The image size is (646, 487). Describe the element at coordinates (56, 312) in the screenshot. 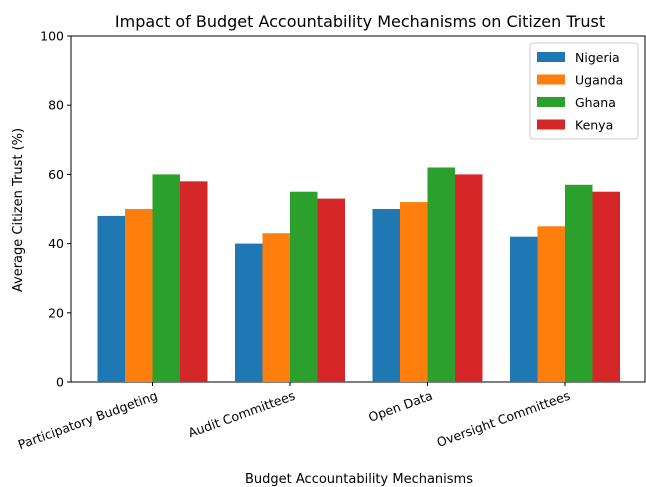

I see `y-tick-label: 20` at that location.